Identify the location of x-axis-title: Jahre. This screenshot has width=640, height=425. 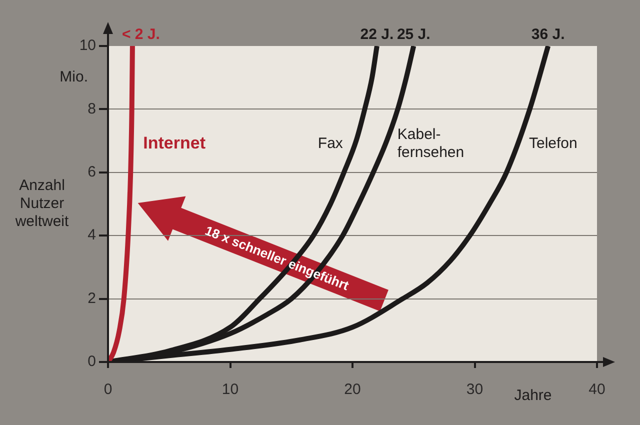
(533, 395).